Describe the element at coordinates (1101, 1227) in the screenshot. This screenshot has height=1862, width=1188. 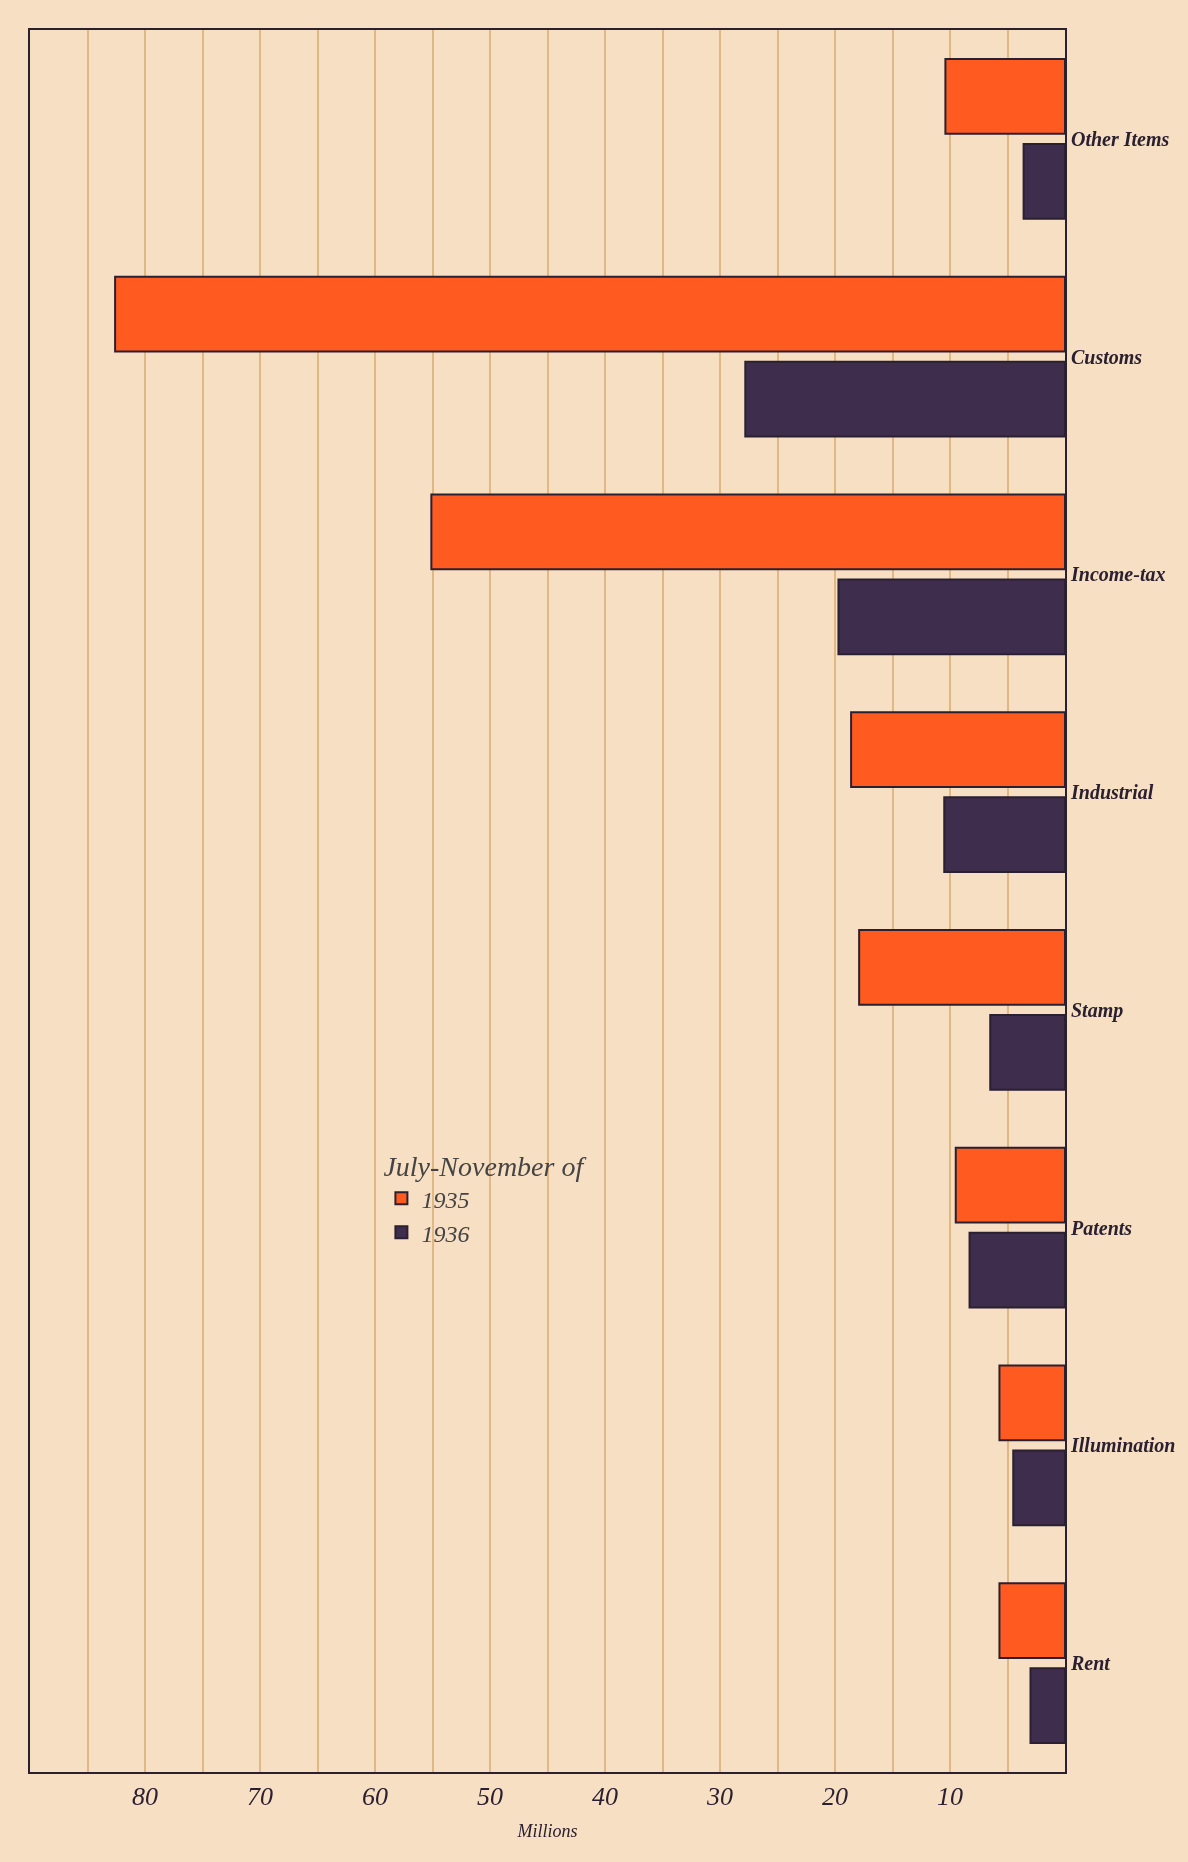
I see `y-tick-label: Patents` at that location.